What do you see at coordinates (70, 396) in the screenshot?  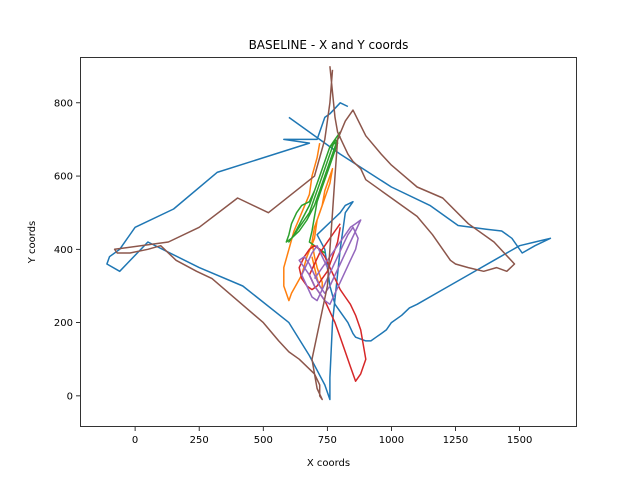 I see `y-tick-label: 0` at bounding box center [70, 396].